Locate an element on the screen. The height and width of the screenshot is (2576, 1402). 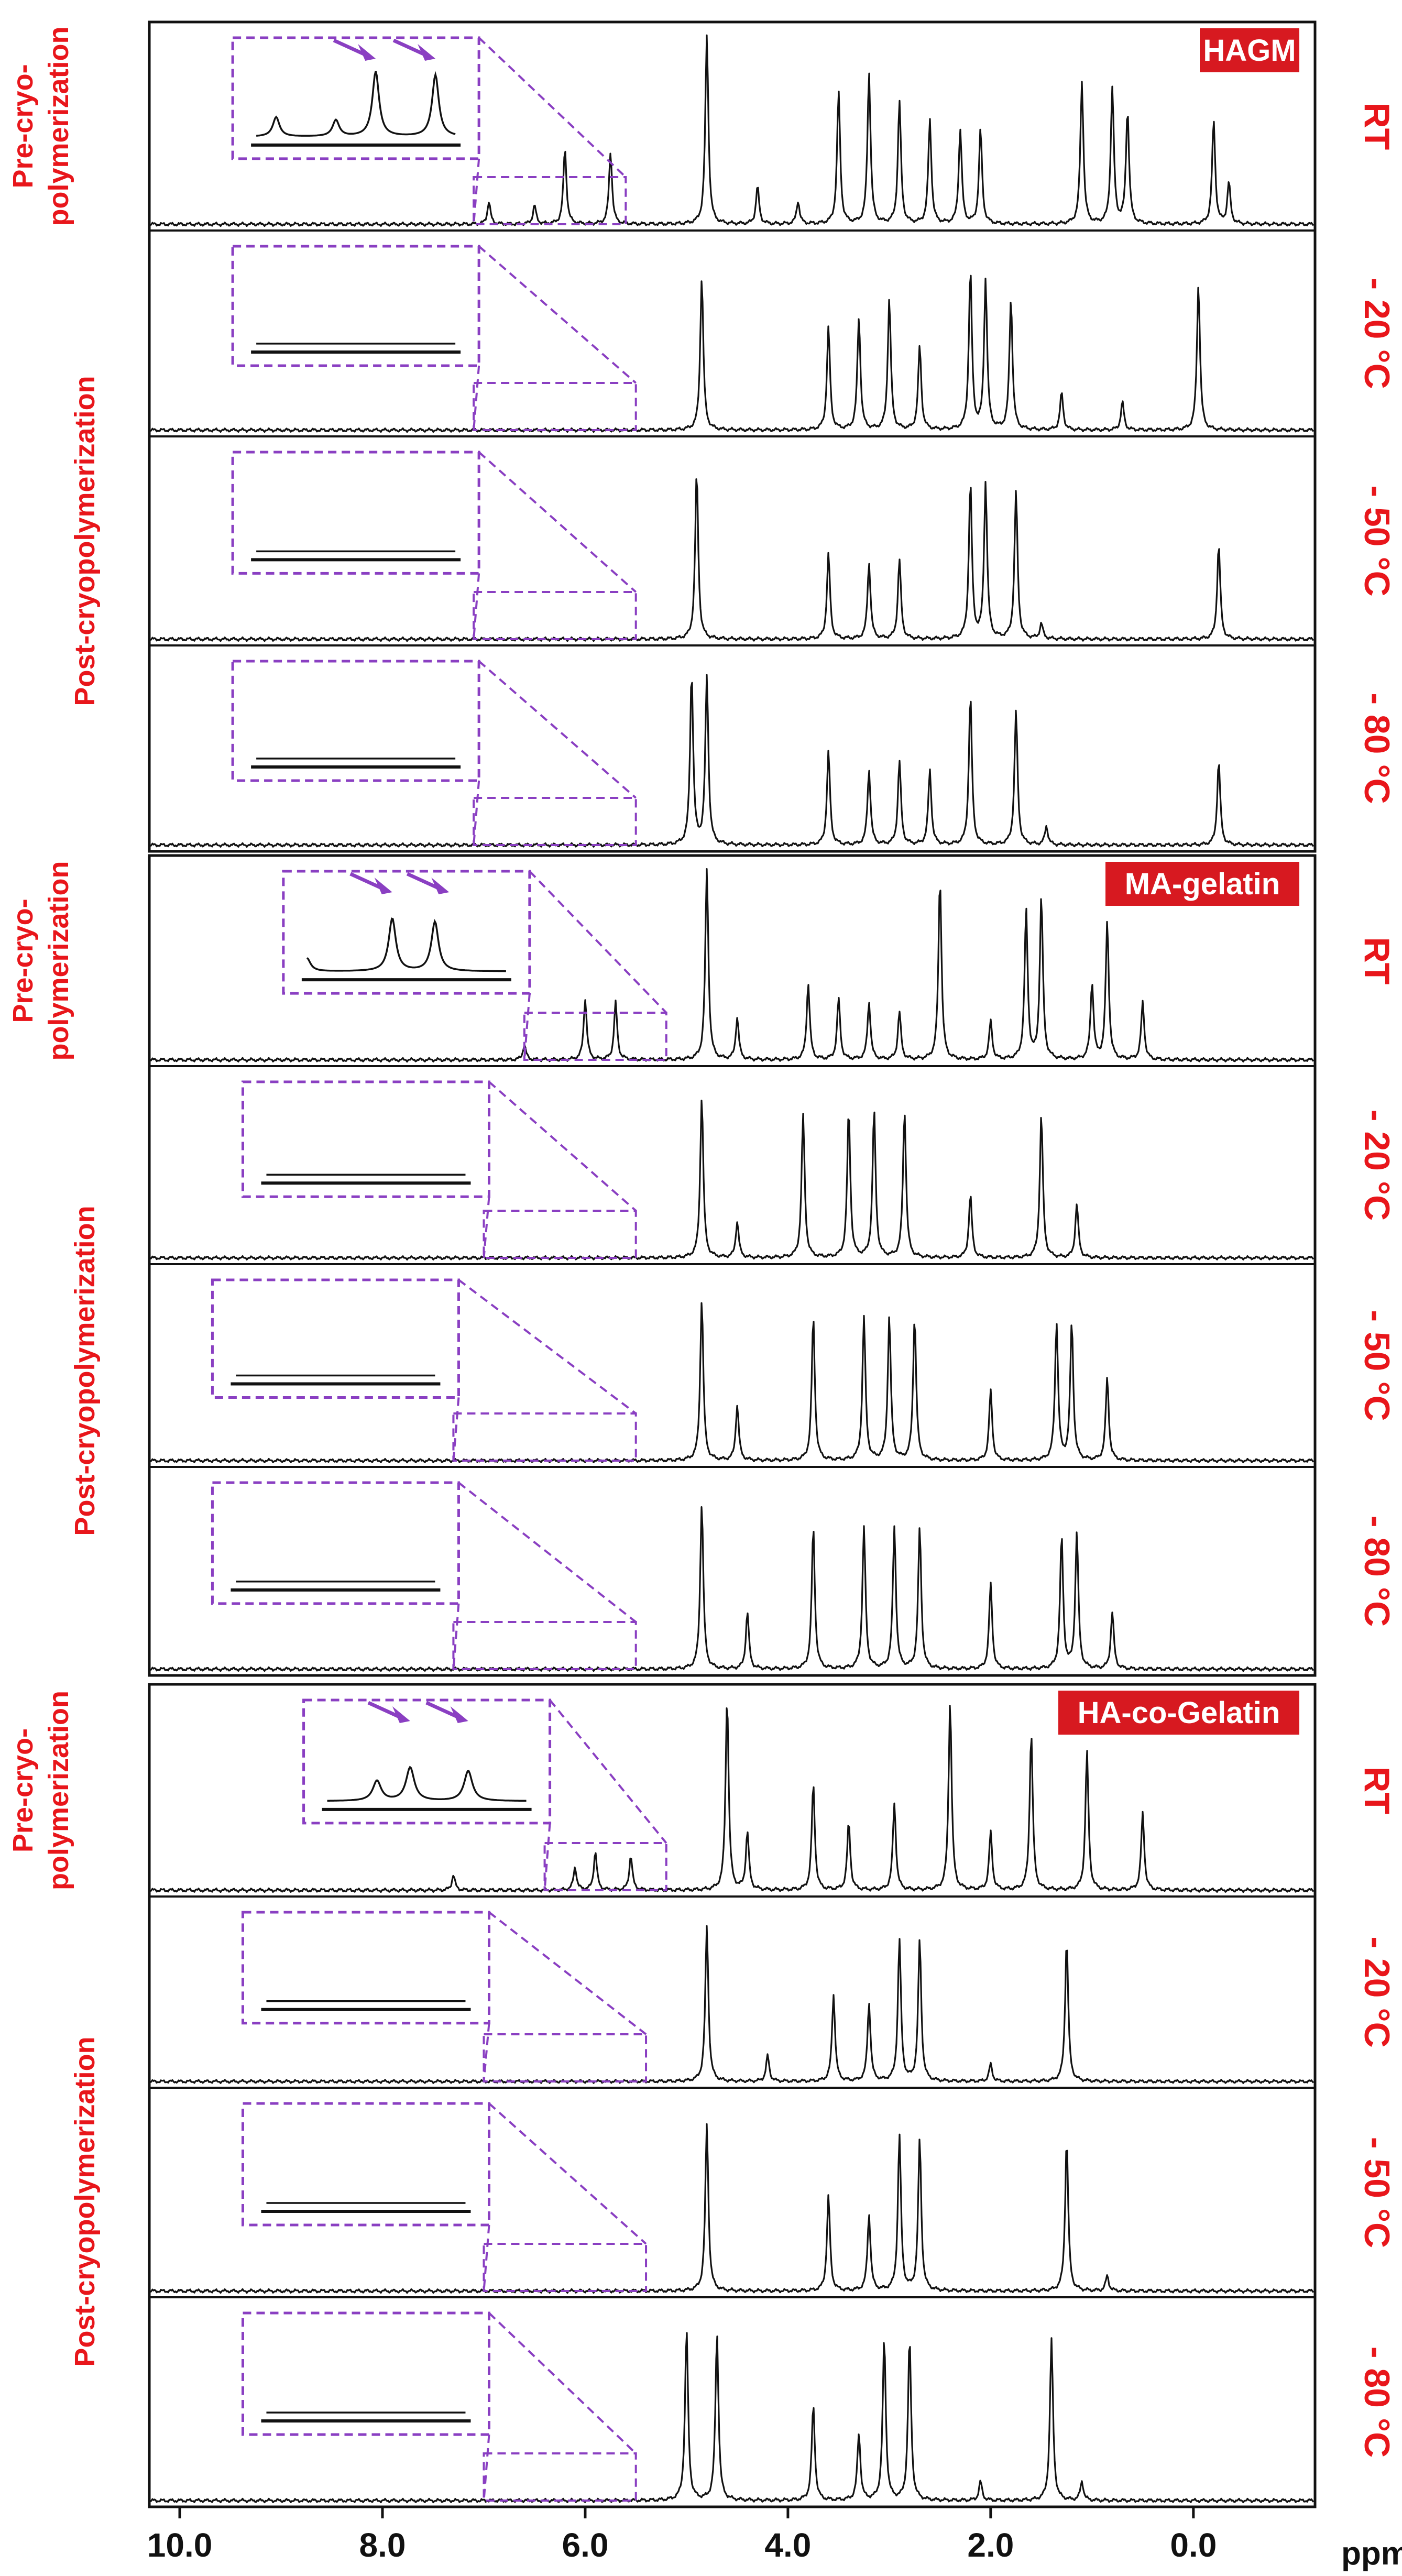
x-tick-label: 0.0 is located at coordinates (1193, 2545).